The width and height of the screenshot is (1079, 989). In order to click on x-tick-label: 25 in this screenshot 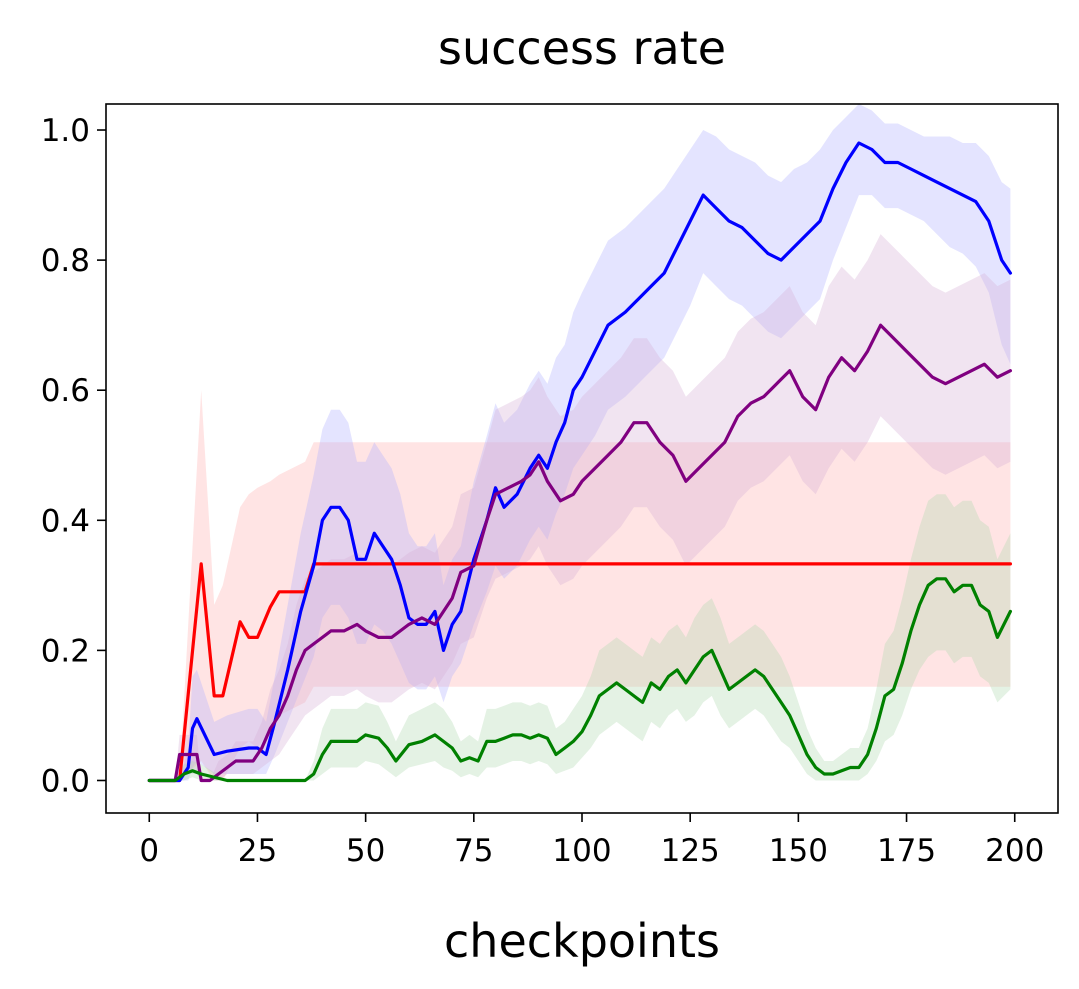, I will do `click(257, 851)`.